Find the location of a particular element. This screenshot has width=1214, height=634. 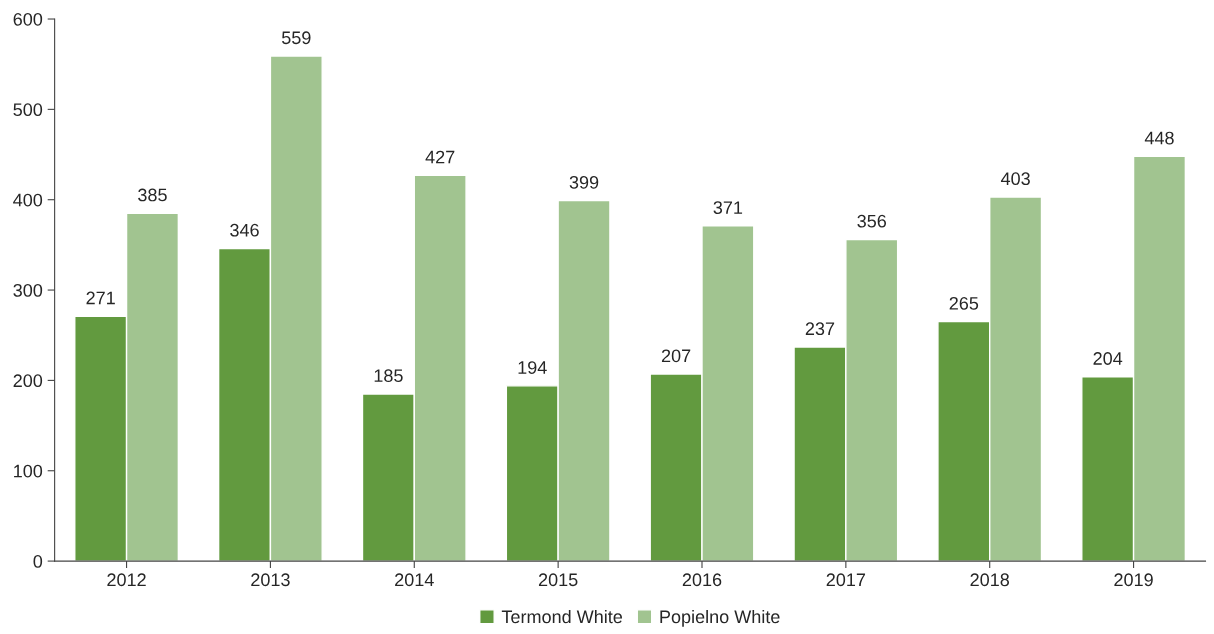

x-tick-label: 2017 is located at coordinates (846, 580).